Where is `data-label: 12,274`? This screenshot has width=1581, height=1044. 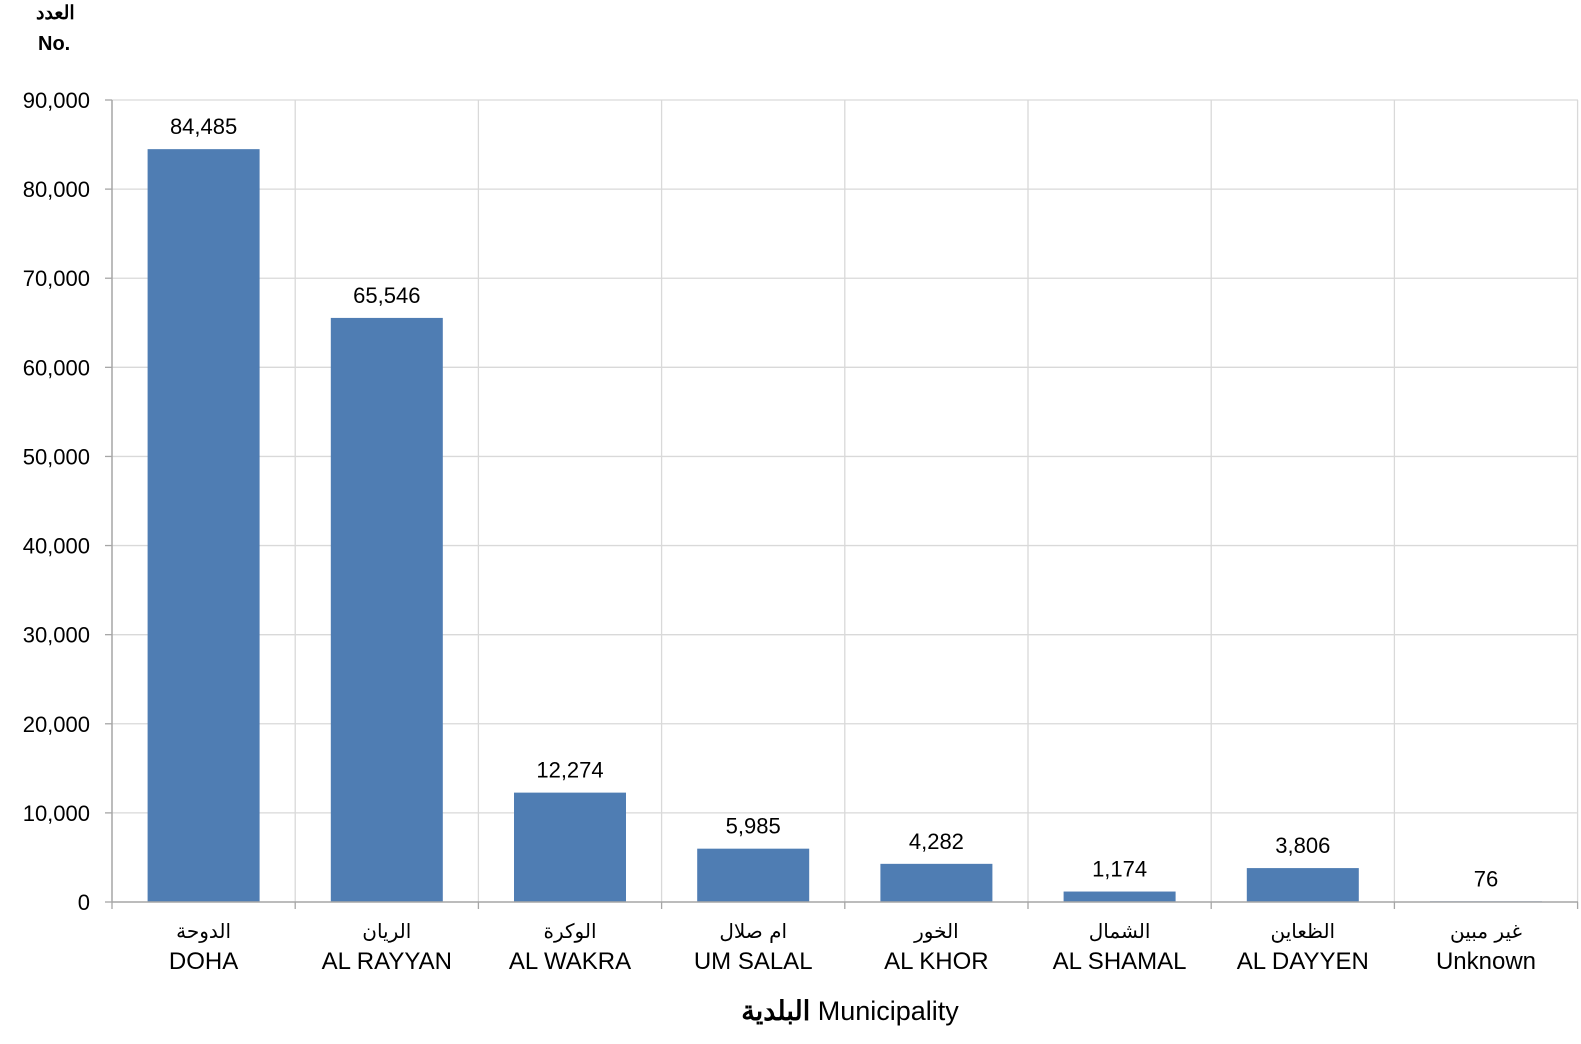 data-label: 12,274 is located at coordinates (569, 770).